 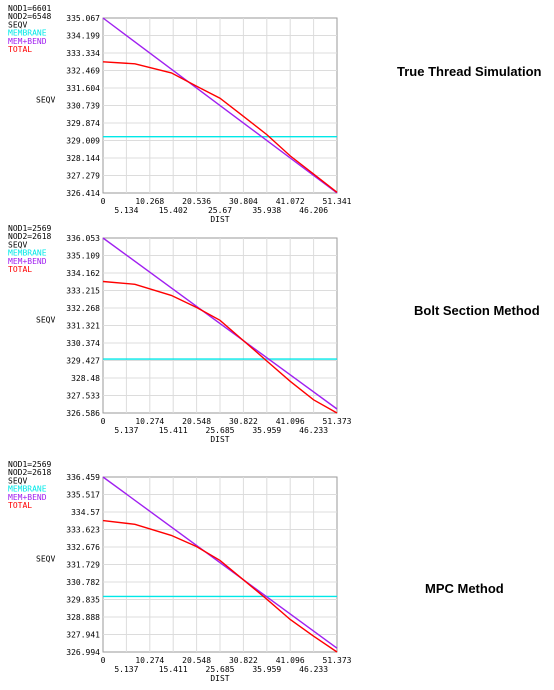 What do you see at coordinates (83, 413) in the screenshot?
I see `y-tick-label: 326.586` at bounding box center [83, 413].